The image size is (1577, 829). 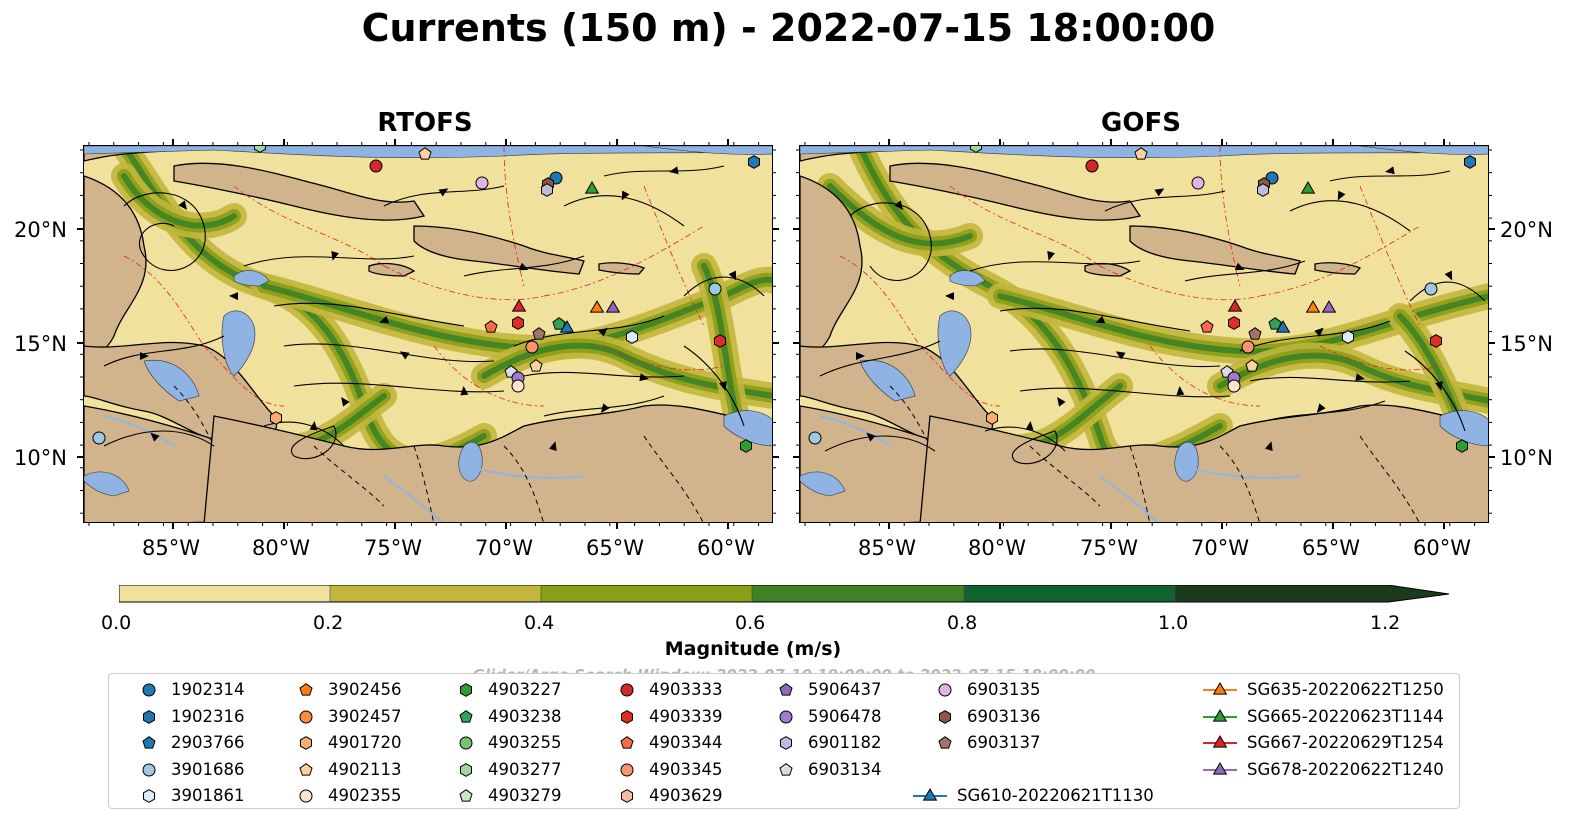 What do you see at coordinates (1345, 689) in the screenshot?
I see `legend-label: SG635-20220622T1250` at bounding box center [1345, 689].